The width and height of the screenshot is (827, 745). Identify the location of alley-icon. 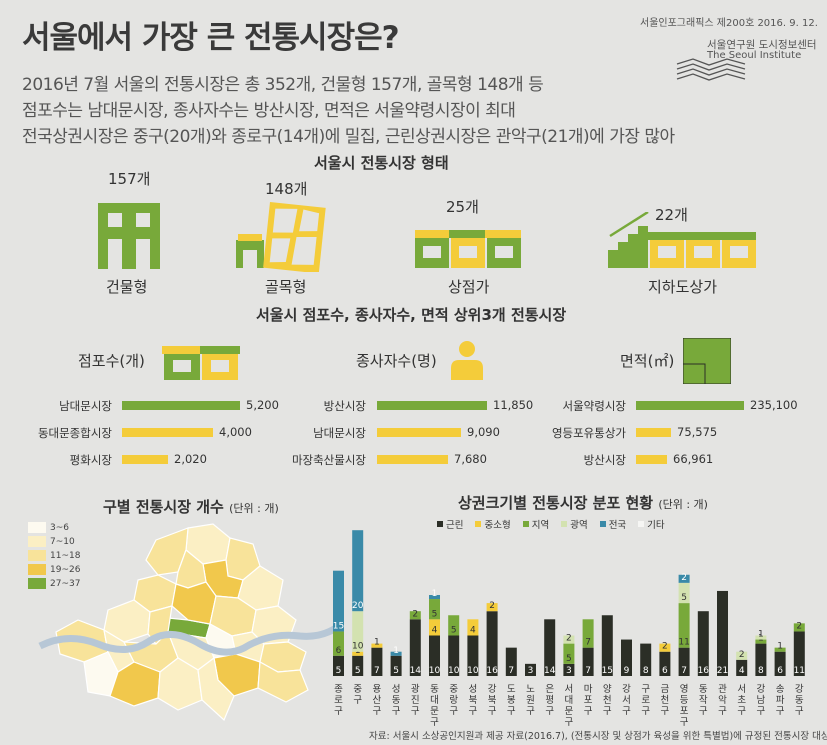
(281, 237).